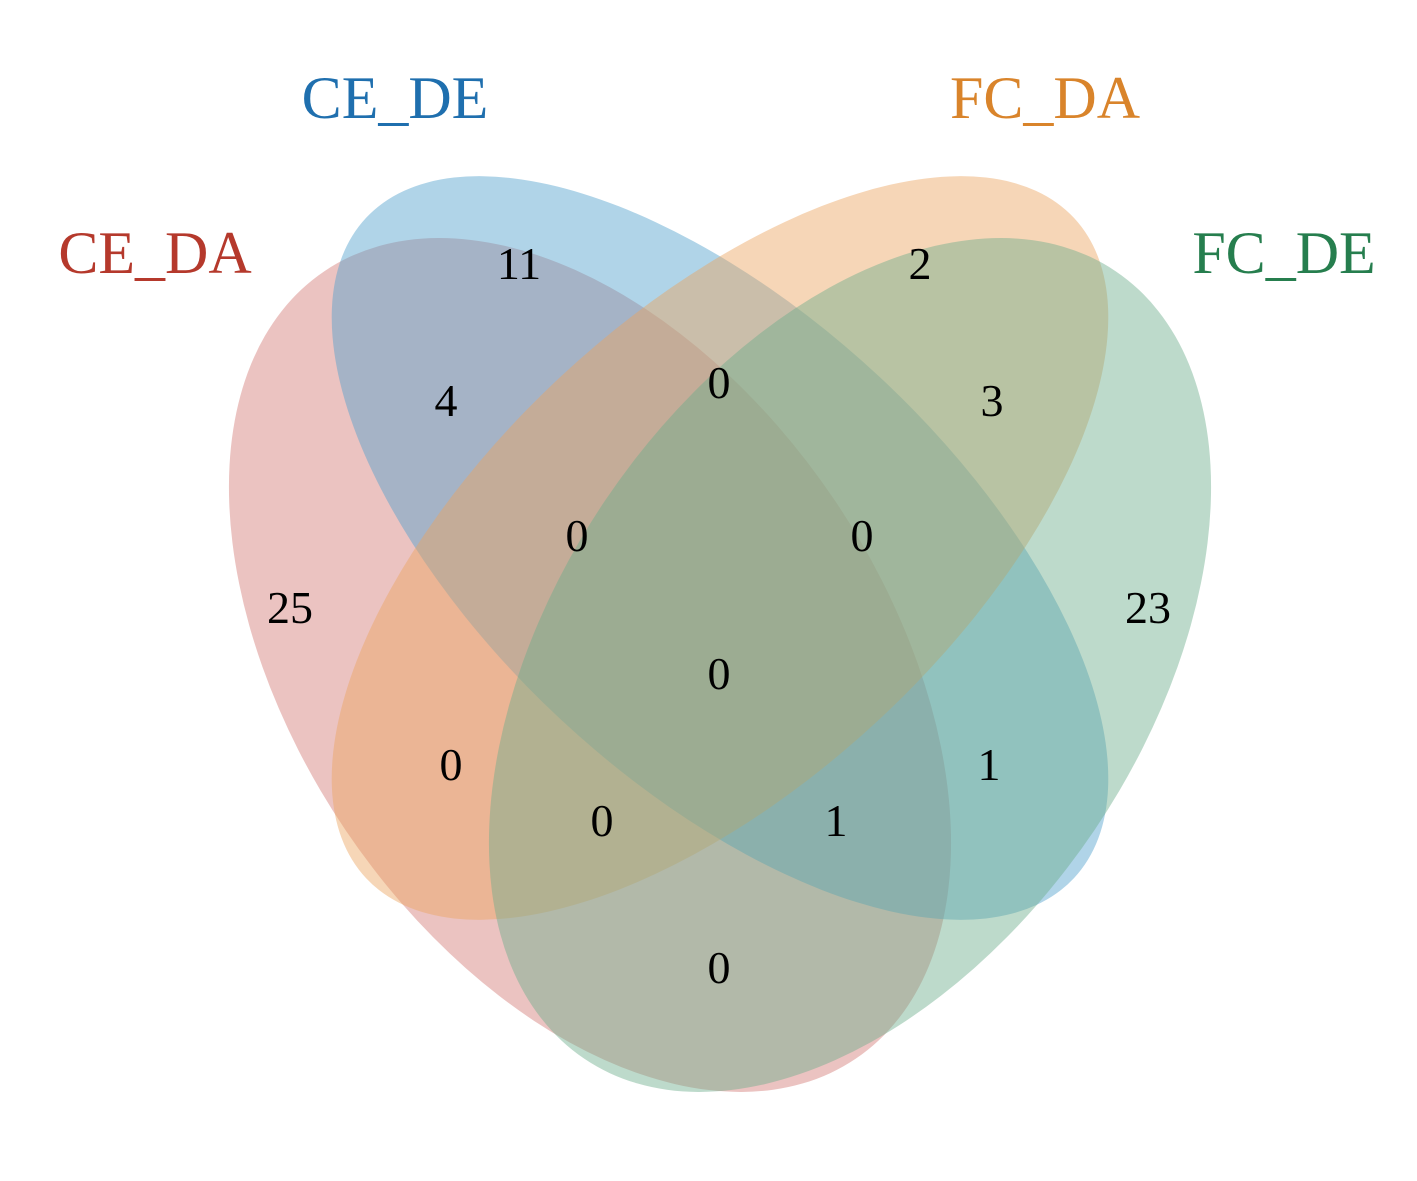  What do you see at coordinates (451, 764) in the screenshot?
I see `count-ce-da-fc-da: 0` at bounding box center [451, 764].